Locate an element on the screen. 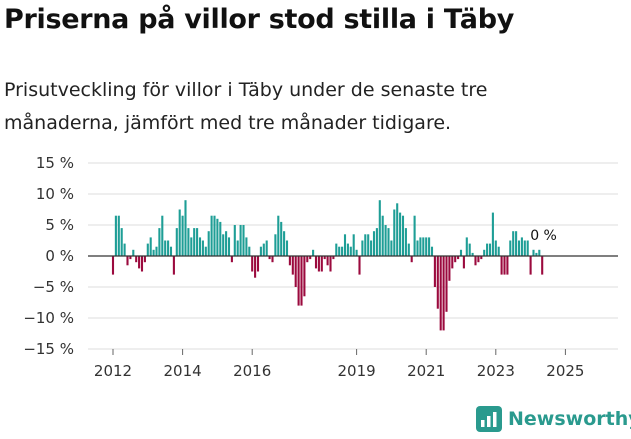 The image size is (631, 439). y-tick-label: −15 % is located at coordinates (48, 349).